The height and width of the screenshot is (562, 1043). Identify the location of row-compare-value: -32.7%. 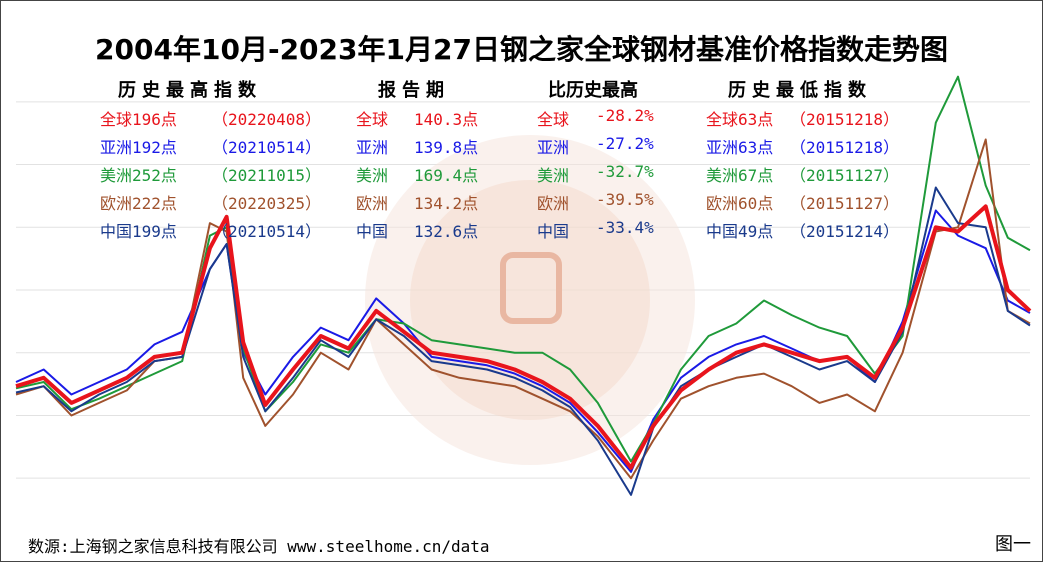
(625, 171).